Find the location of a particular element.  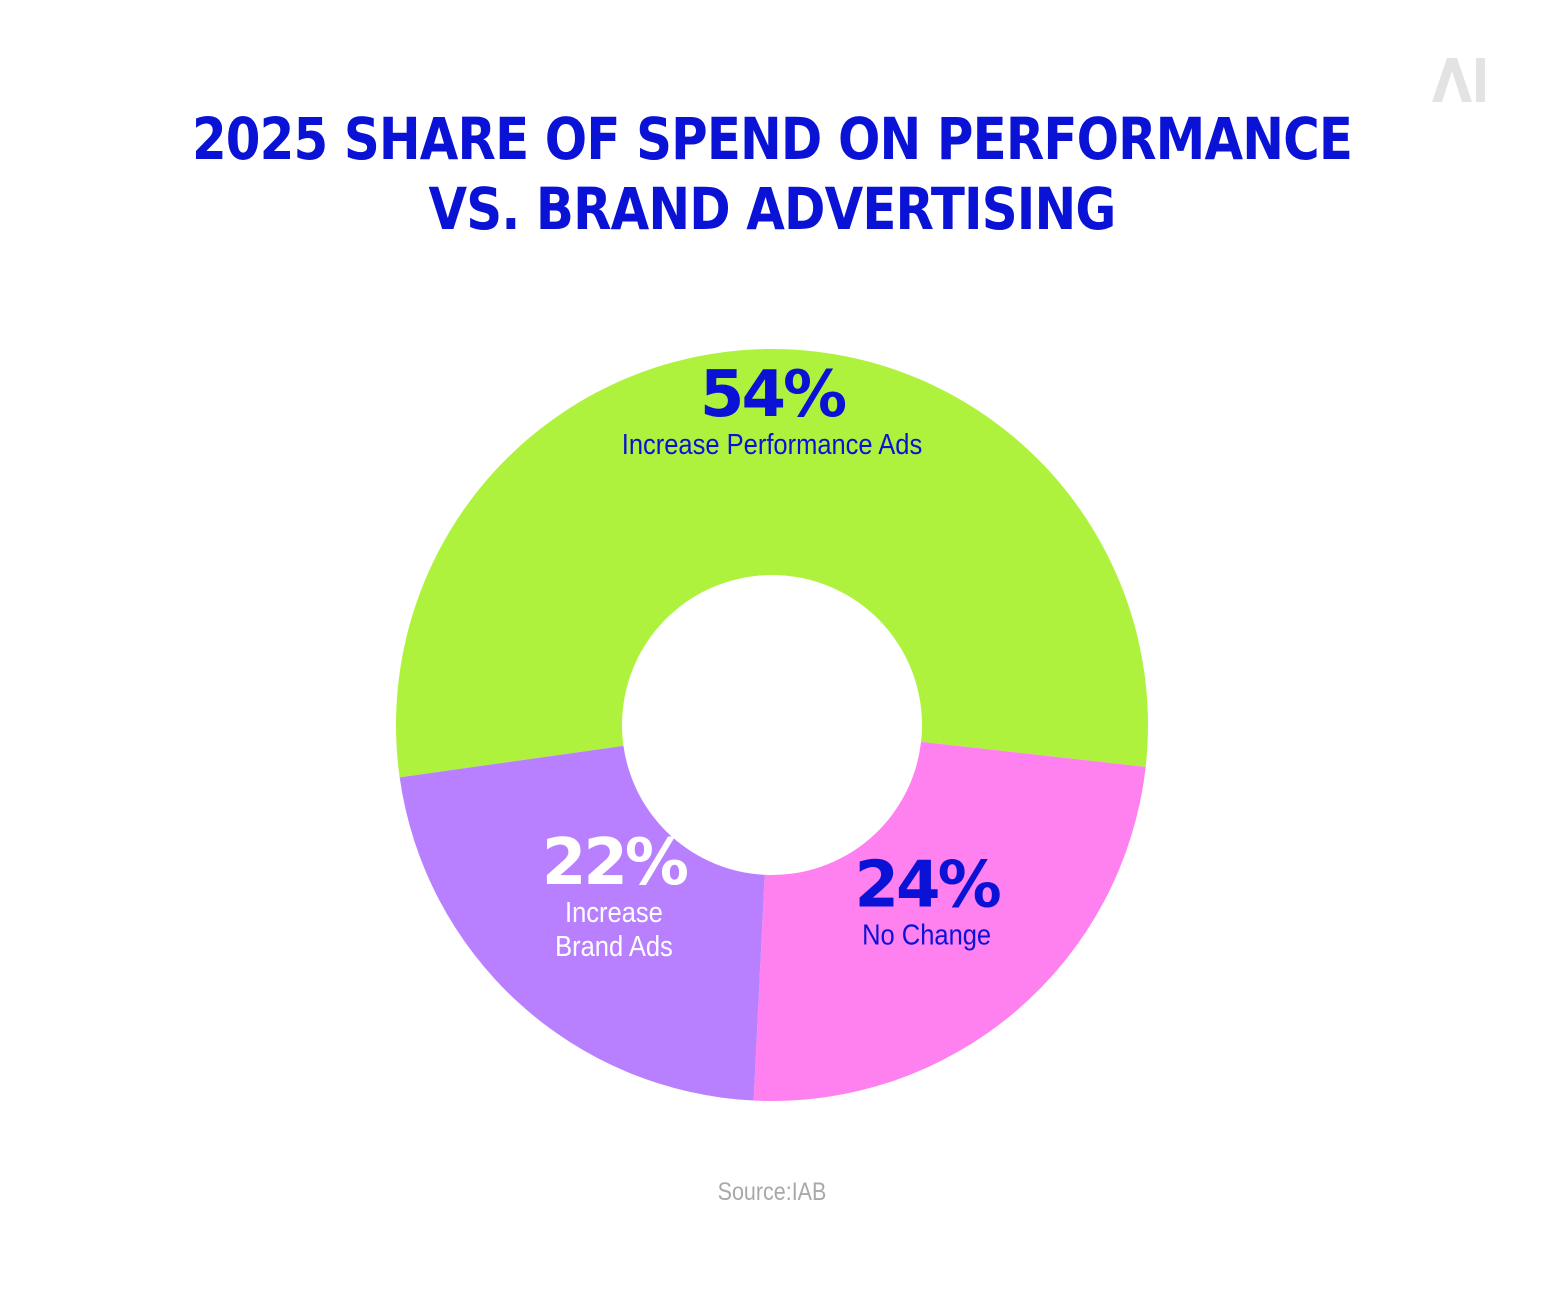

slice-label-2: 24%No Change is located at coordinates (929, 900).